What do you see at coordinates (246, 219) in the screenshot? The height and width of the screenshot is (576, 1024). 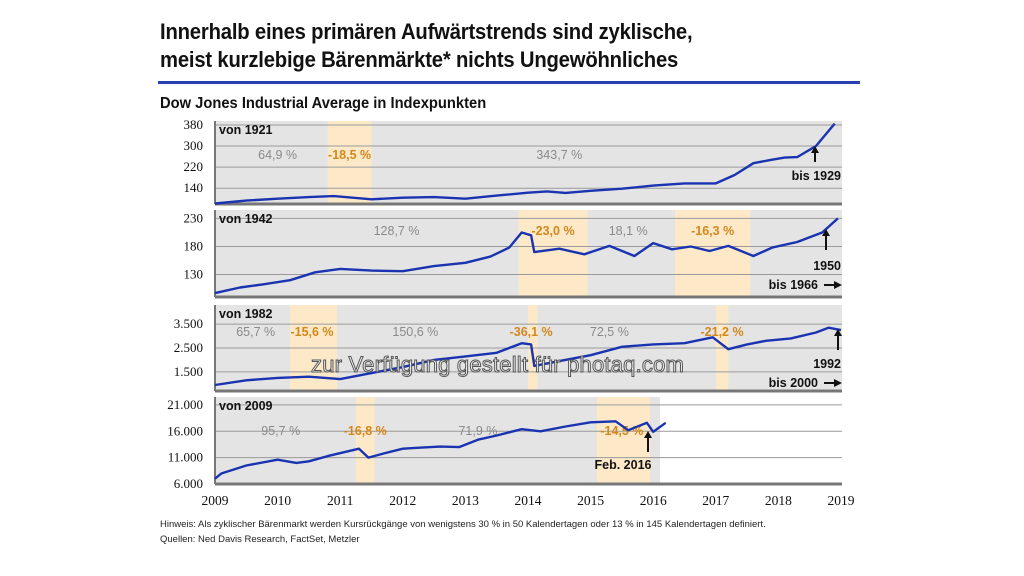 I see `panel-start-label: von 1942` at bounding box center [246, 219].